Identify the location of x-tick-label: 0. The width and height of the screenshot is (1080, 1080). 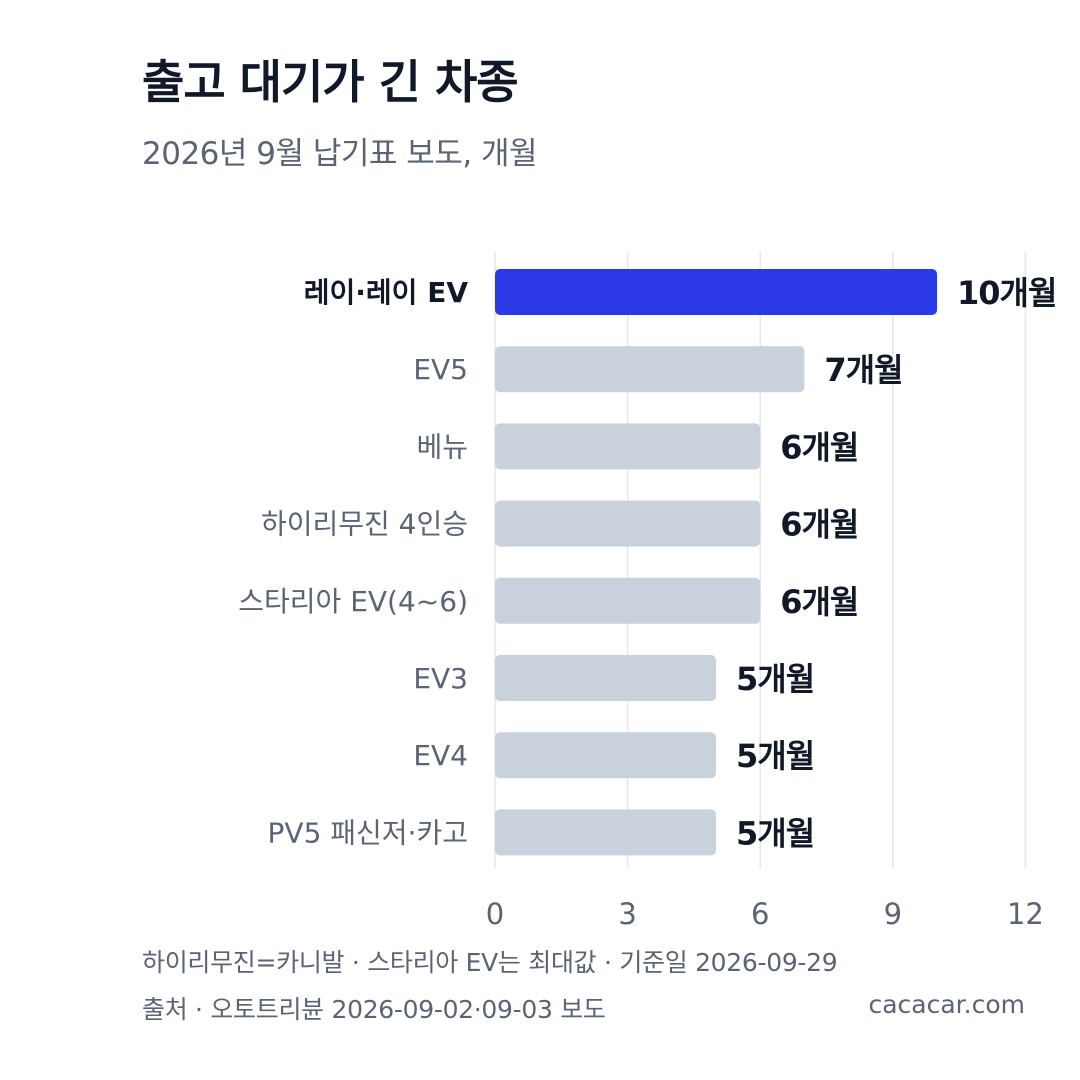
(495, 914).